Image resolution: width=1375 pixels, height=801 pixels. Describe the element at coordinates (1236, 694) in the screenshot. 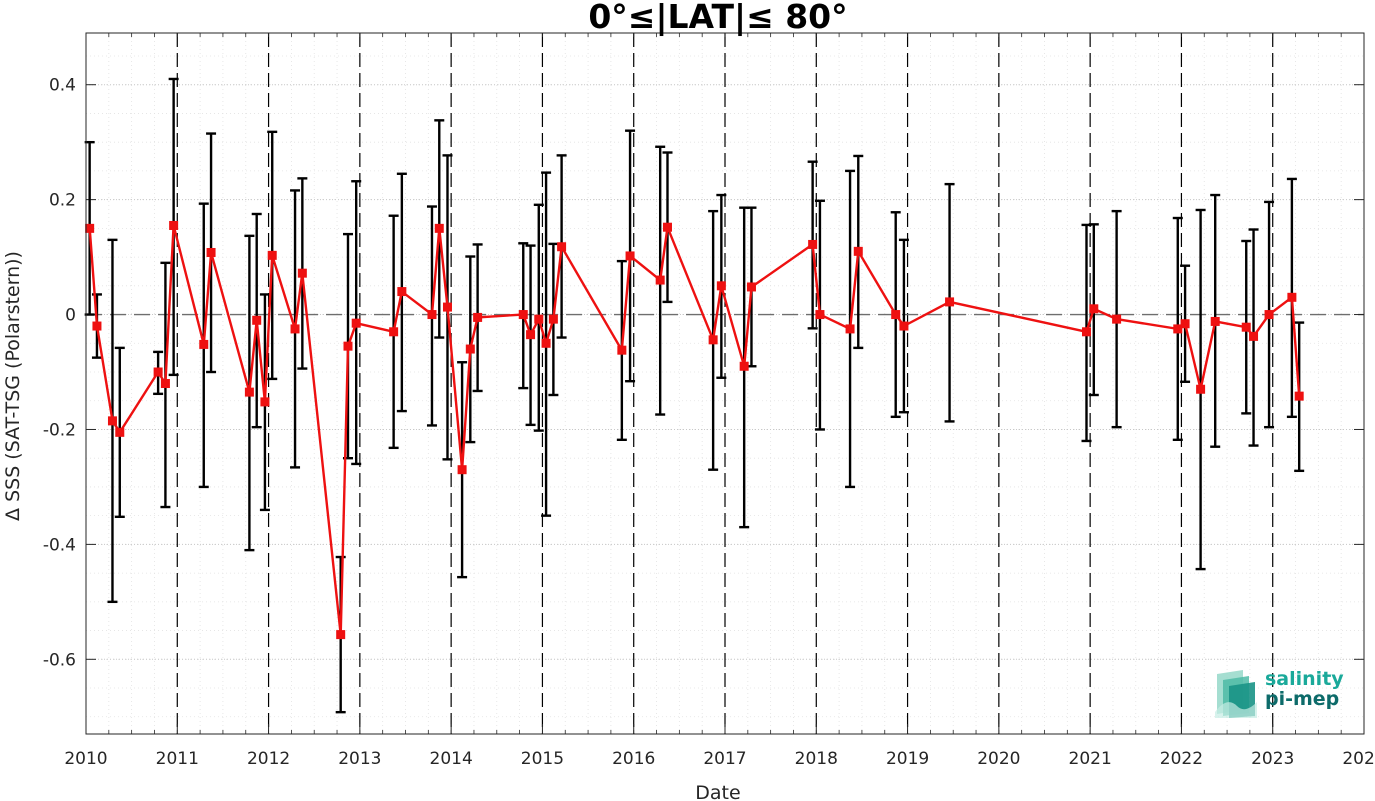

I see `wave-logo-icon` at that location.